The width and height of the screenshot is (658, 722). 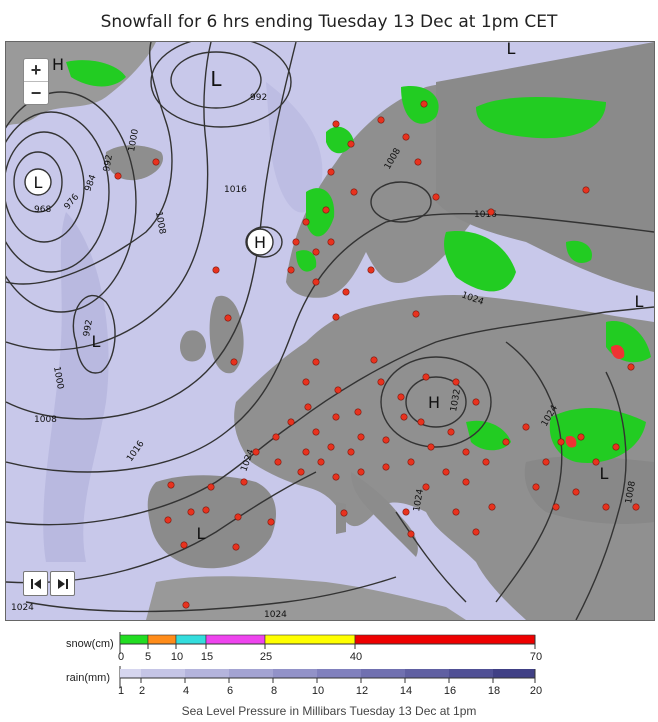 What do you see at coordinates (90, 644) in the screenshot?
I see `snow-legend-label: snow(cm)` at bounding box center [90, 644].